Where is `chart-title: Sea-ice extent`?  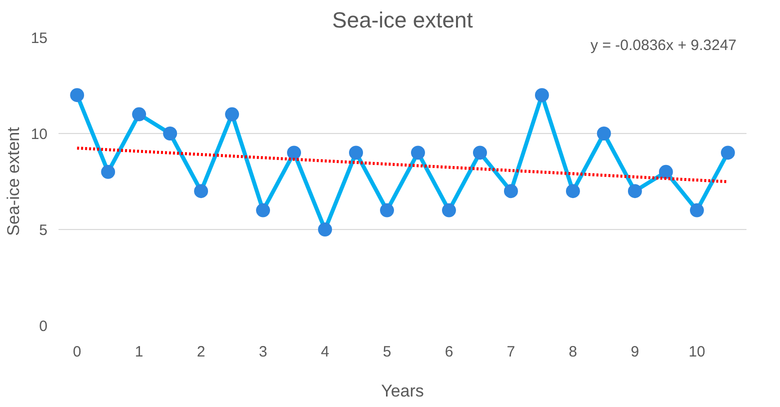
chart-title: Sea-ice extent is located at coordinates (402, 20).